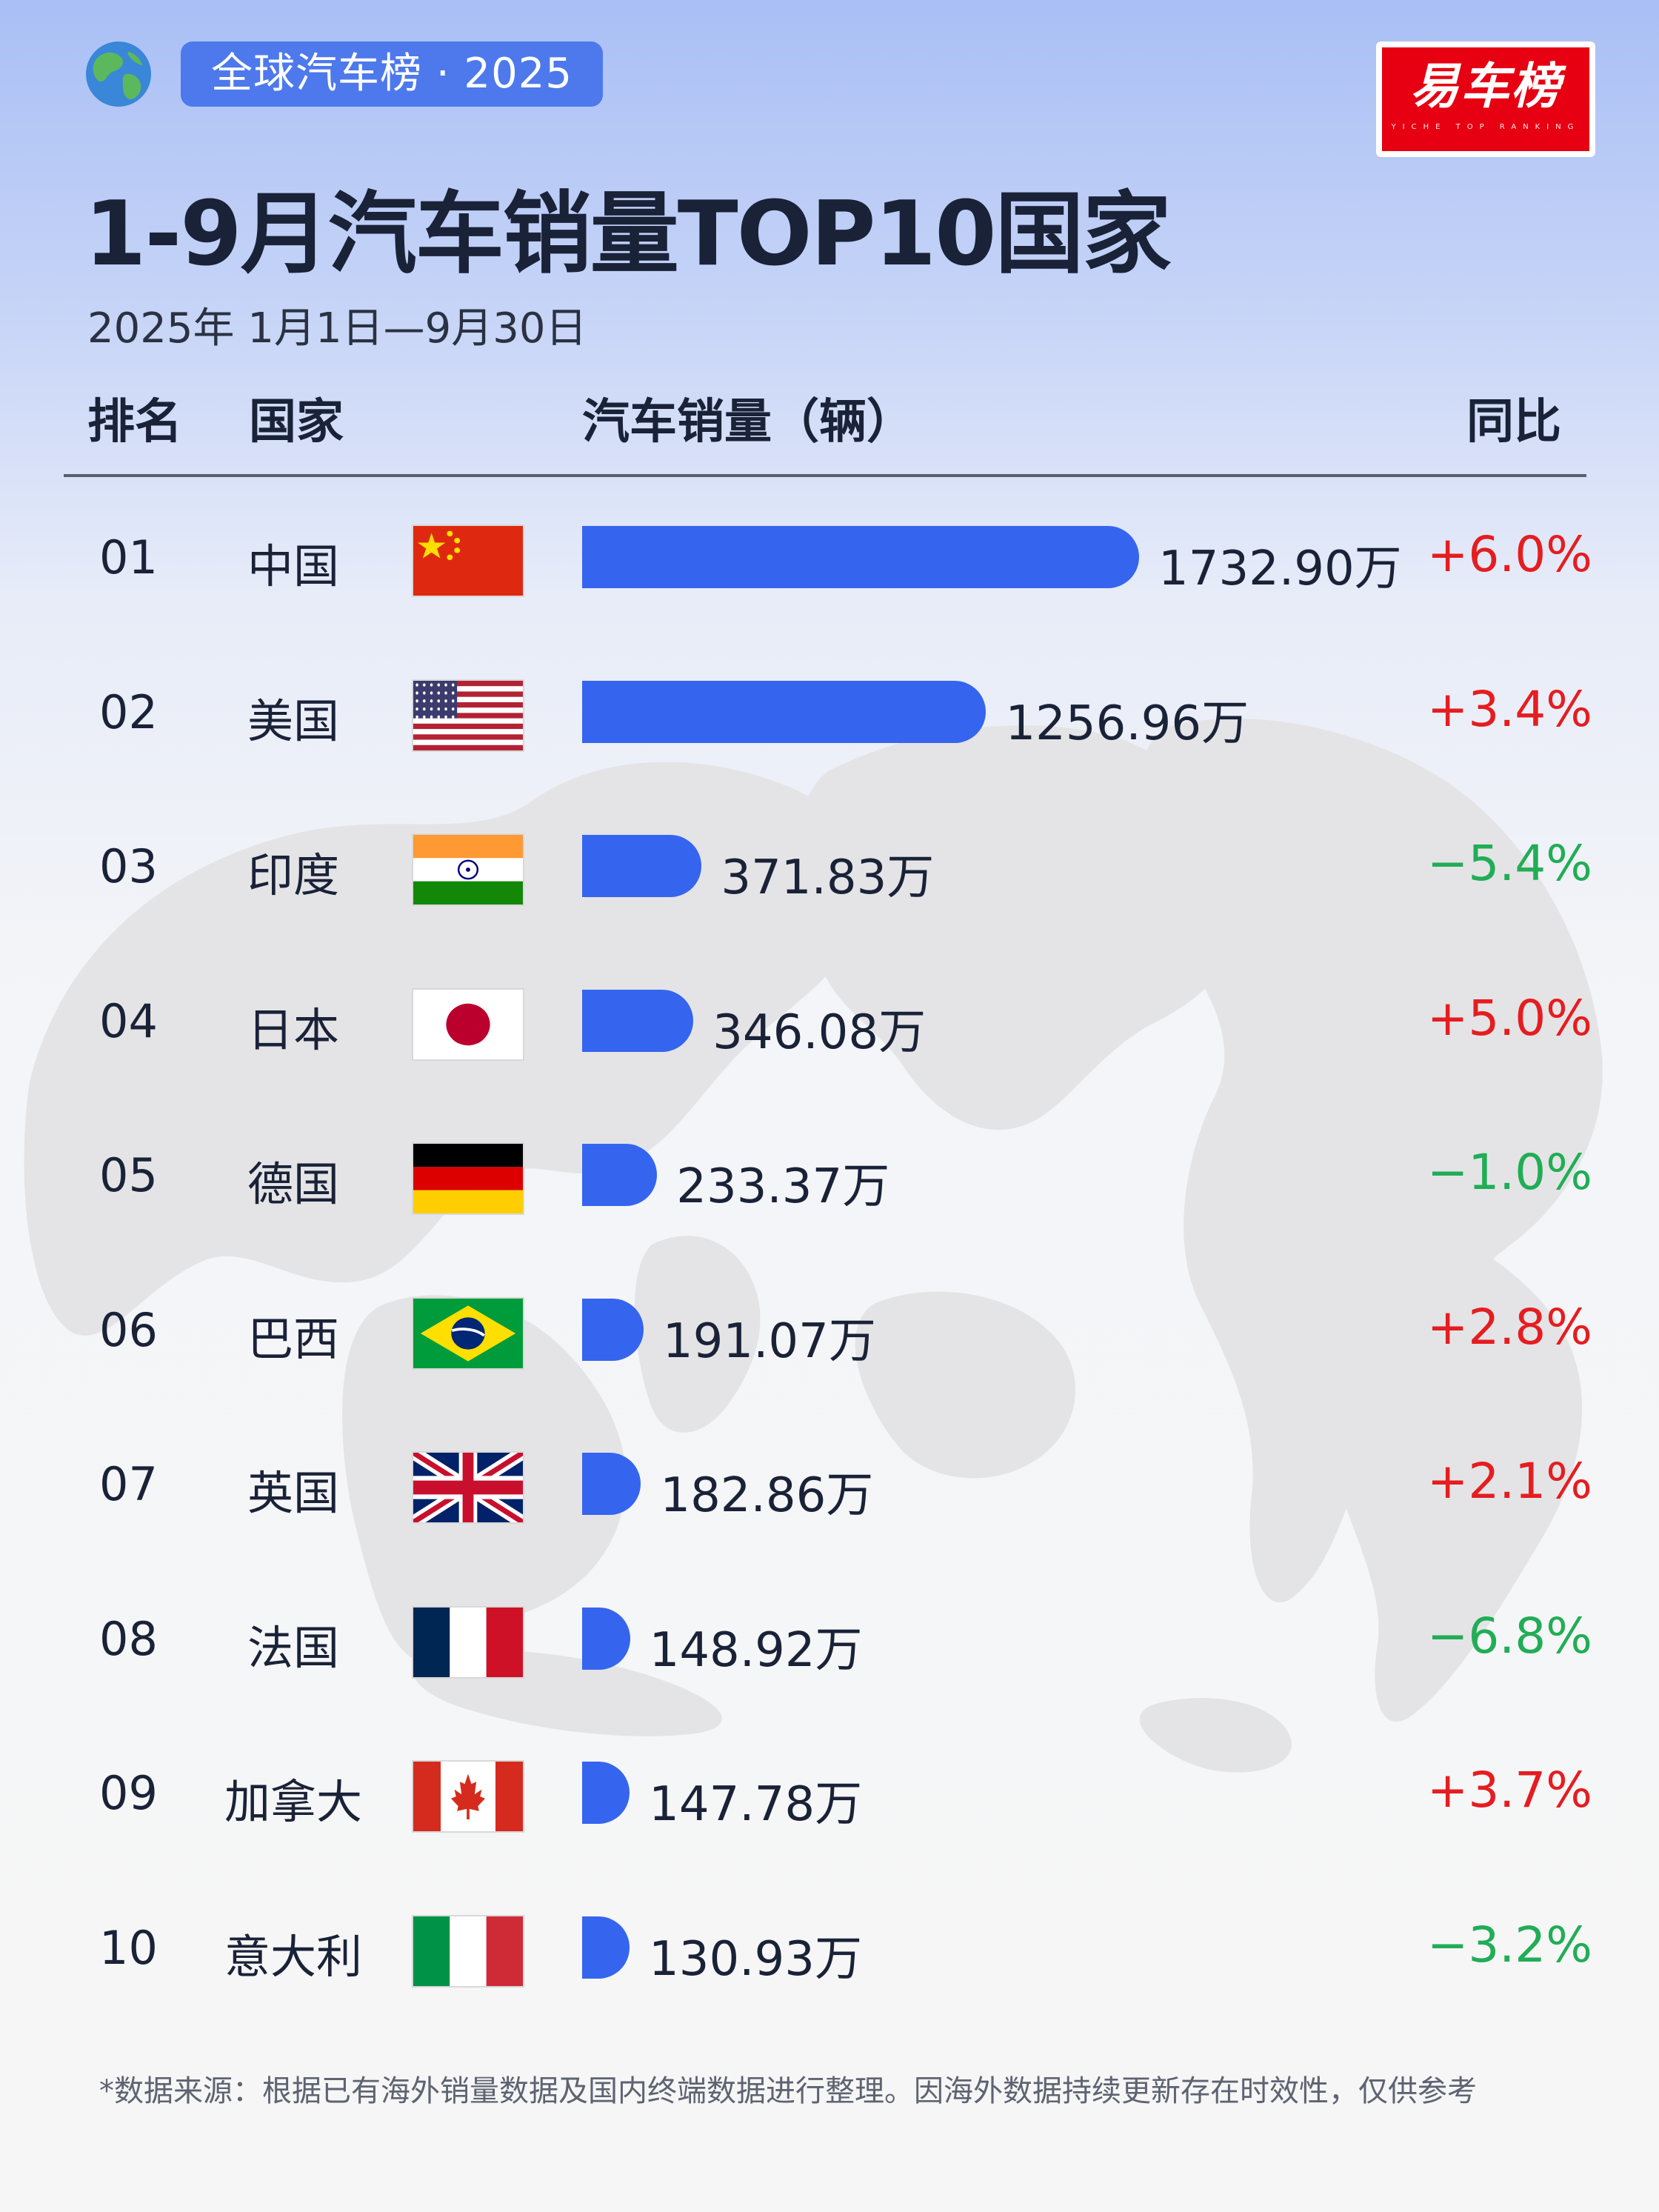 This screenshot has width=1659, height=2212. What do you see at coordinates (468, 560) in the screenshot?
I see `china-flag-icon` at bounding box center [468, 560].